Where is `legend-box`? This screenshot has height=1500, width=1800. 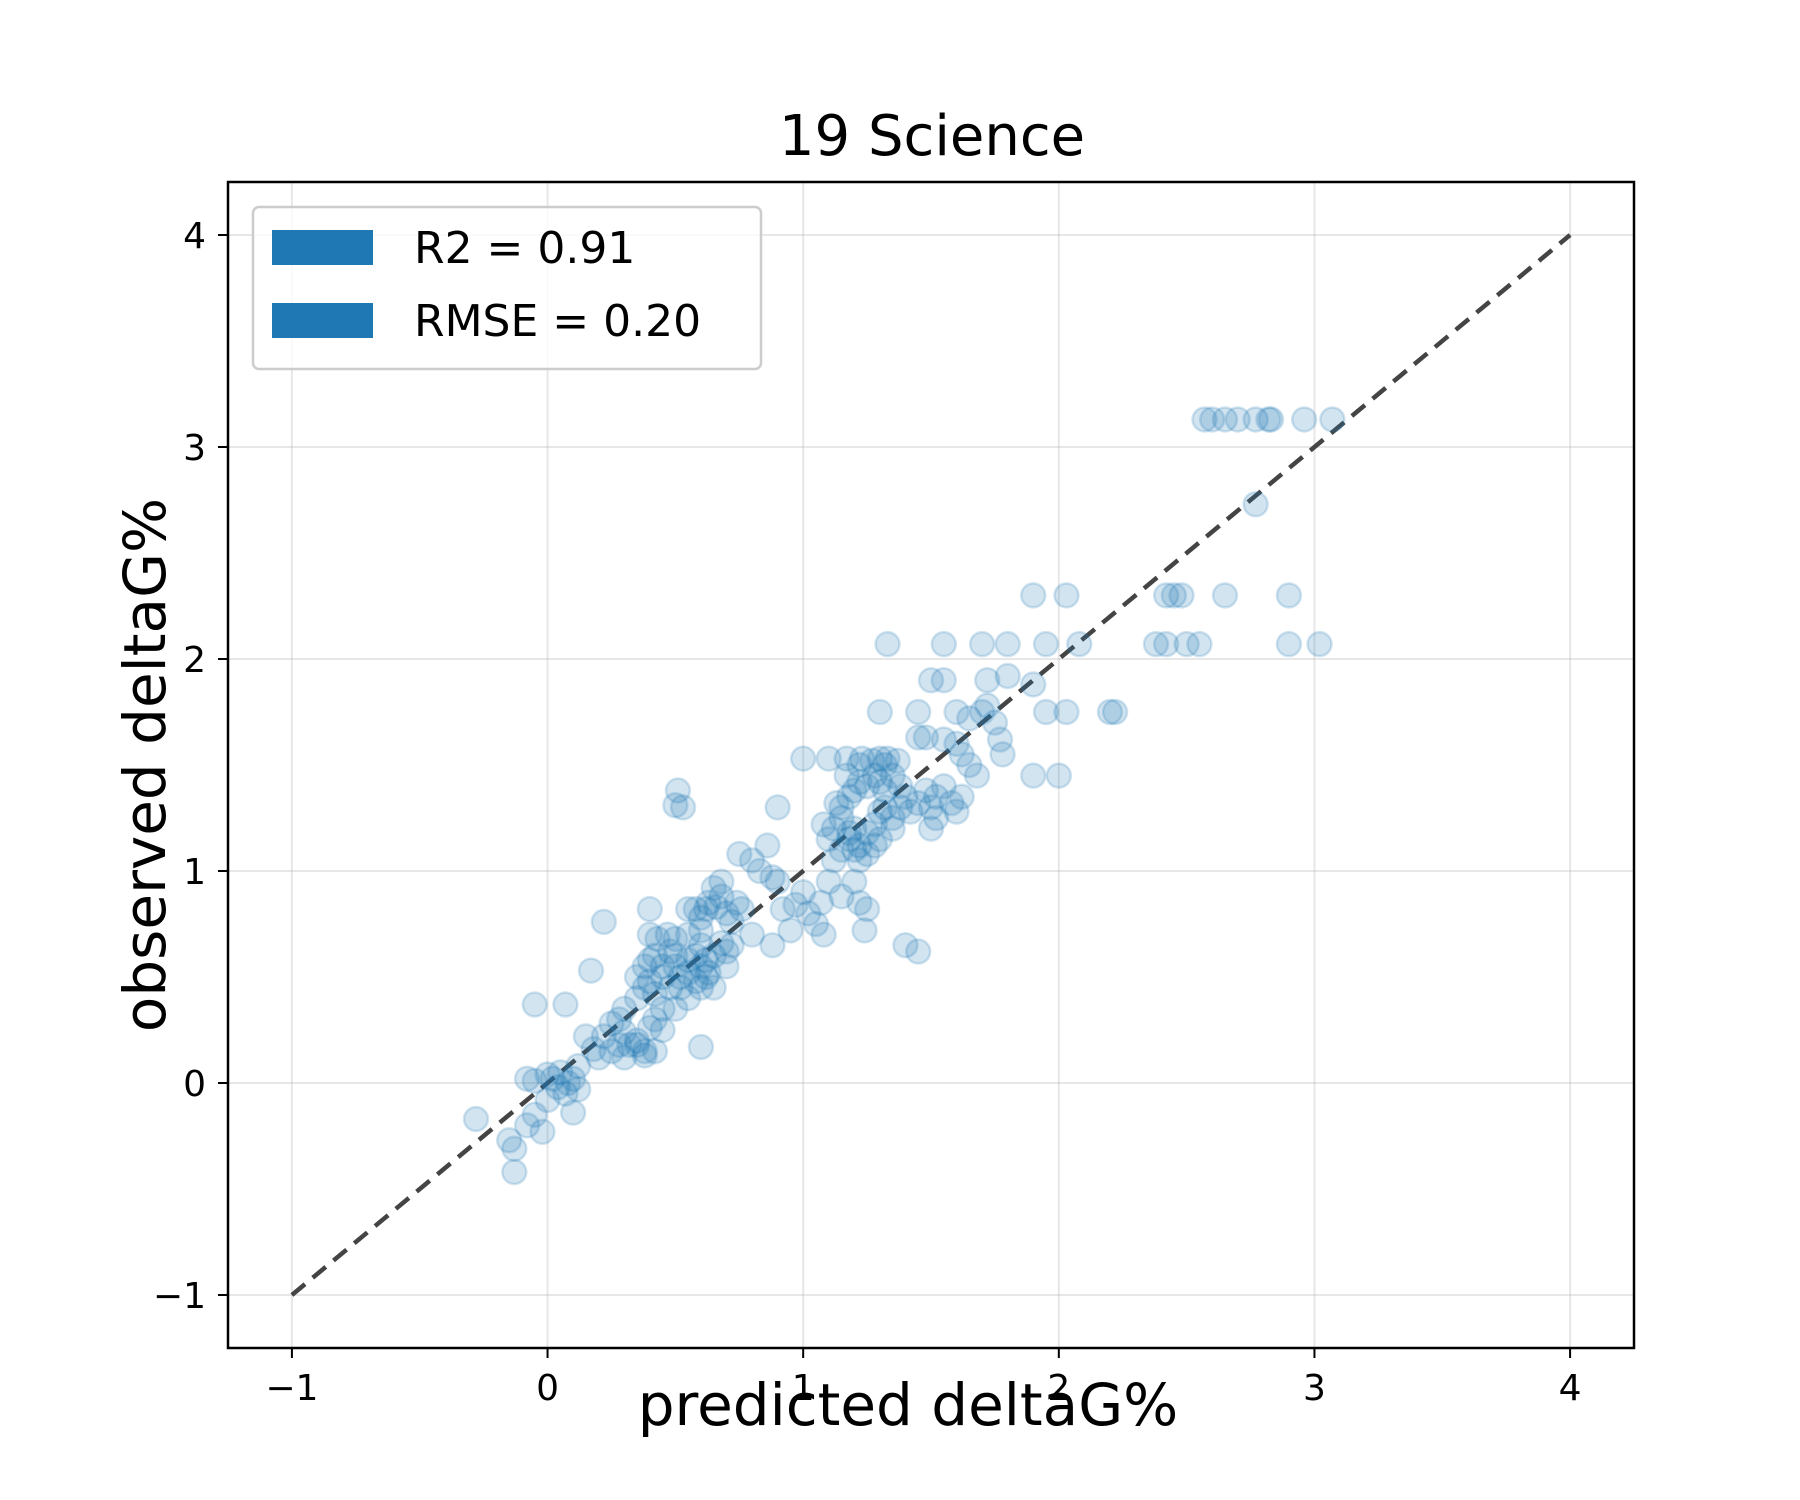
legend-box is located at coordinates (507, 288).